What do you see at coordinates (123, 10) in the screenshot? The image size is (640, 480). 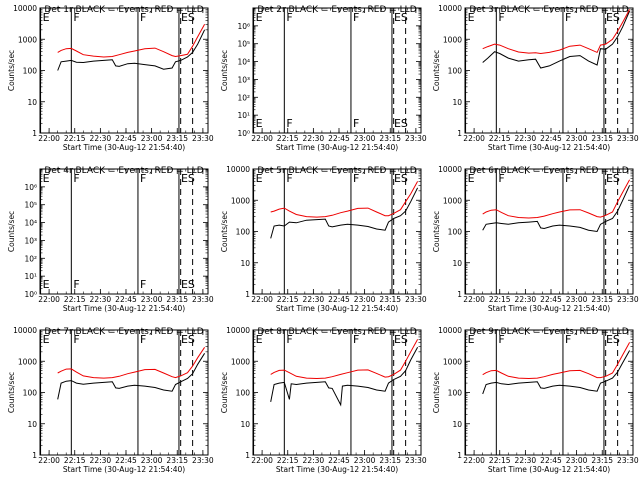 I see `panel-title: Det 1r BLACK = Events, RED = LLD` at bounding box center [123, 10].